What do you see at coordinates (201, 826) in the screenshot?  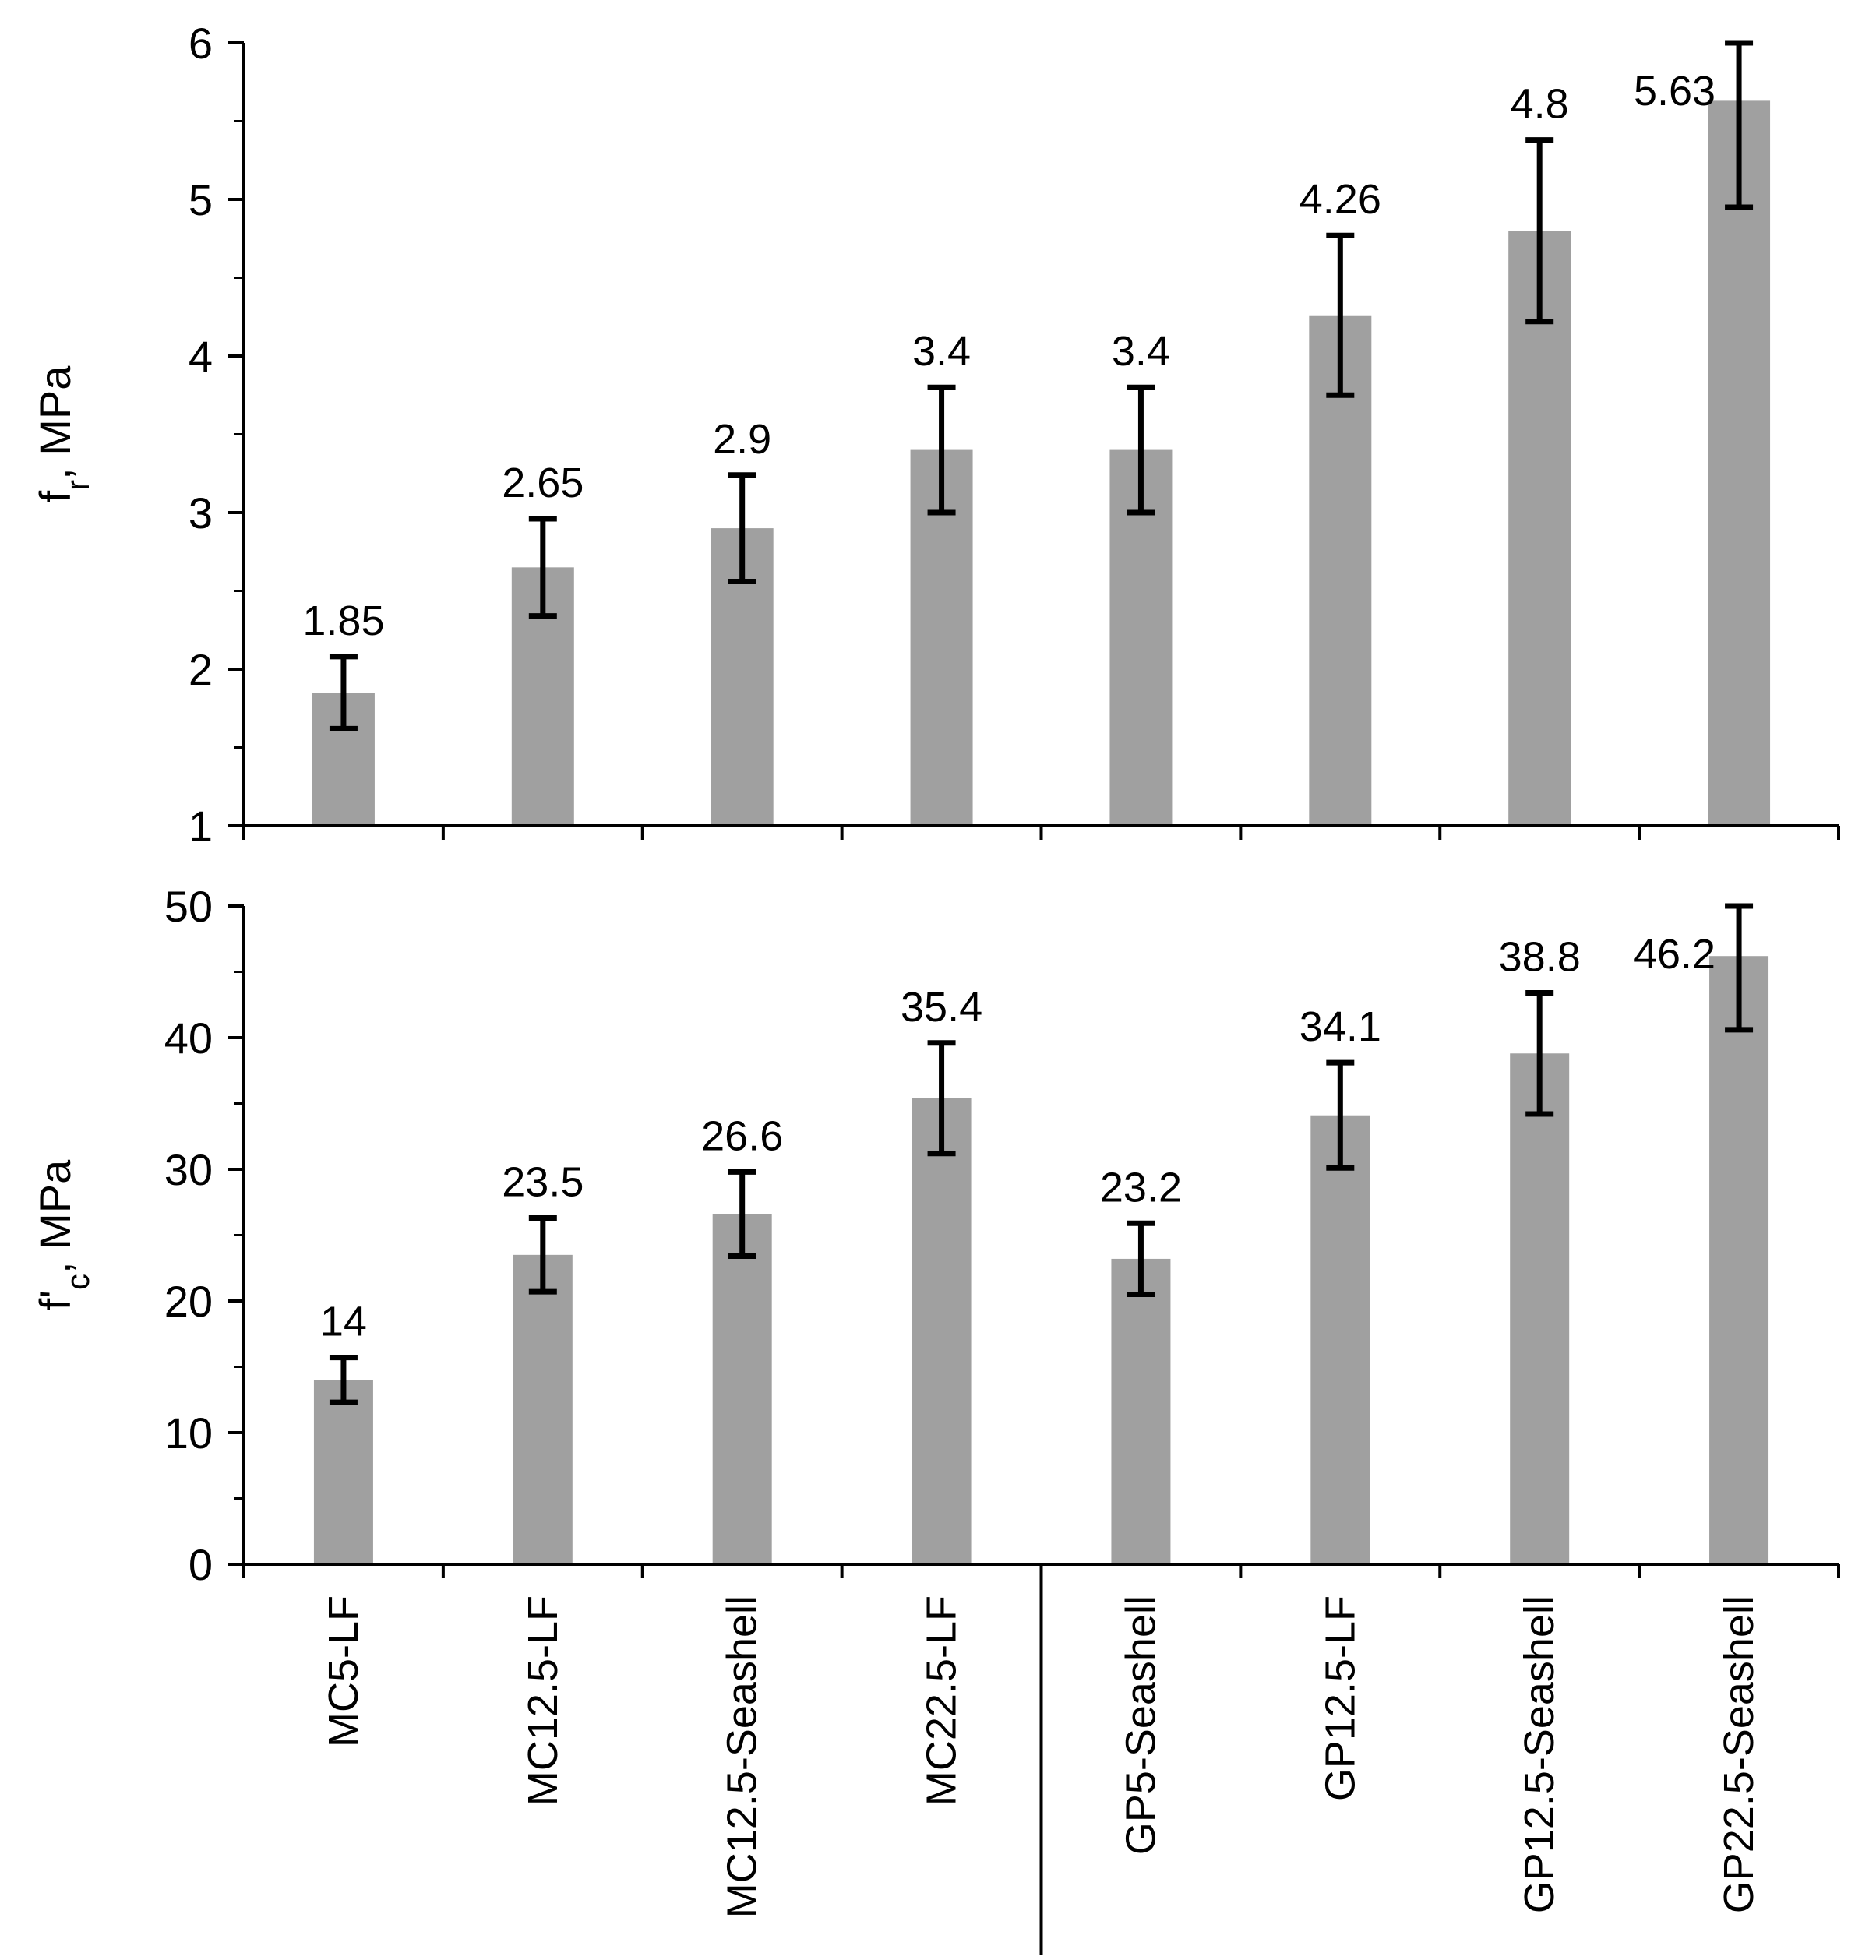 I see `y-tick-label: 1` at bounding box center [201, 826].